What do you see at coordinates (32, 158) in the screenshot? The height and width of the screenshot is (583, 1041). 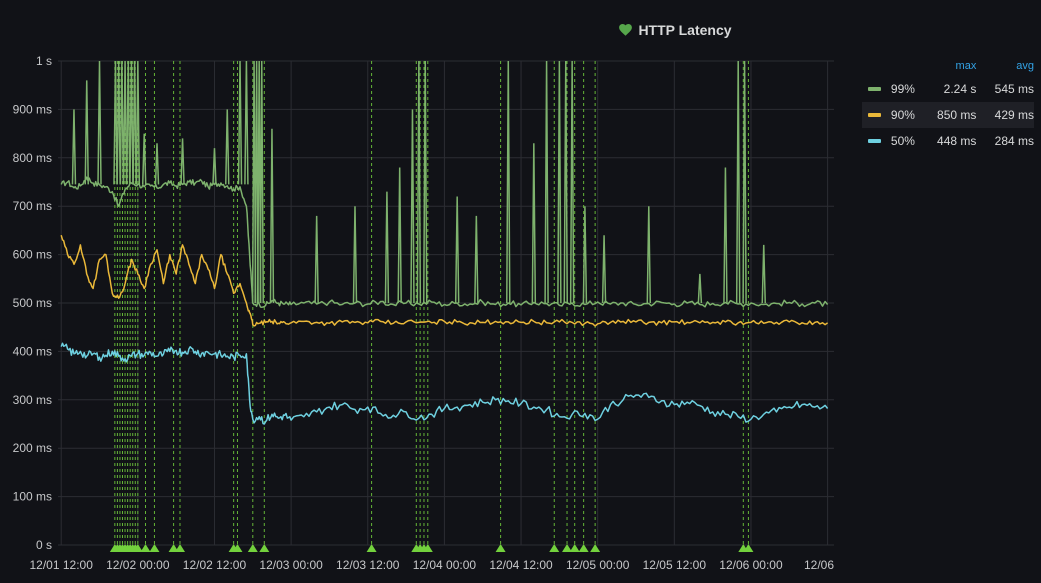 I see `y-tick-label: 800 ms` at bounding box center [32, 158].